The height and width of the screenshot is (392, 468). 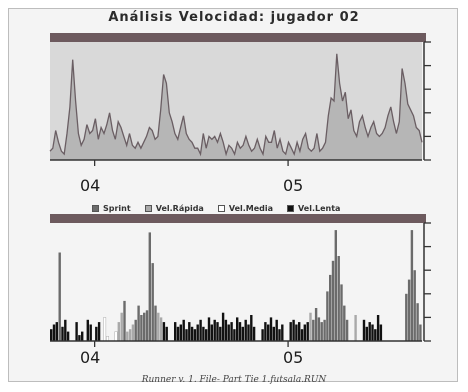 What do you see at coordinates (179, 208) in the screenshot?
I see `legend-label: Vel.Rápida` at bounding box center [179, 208].